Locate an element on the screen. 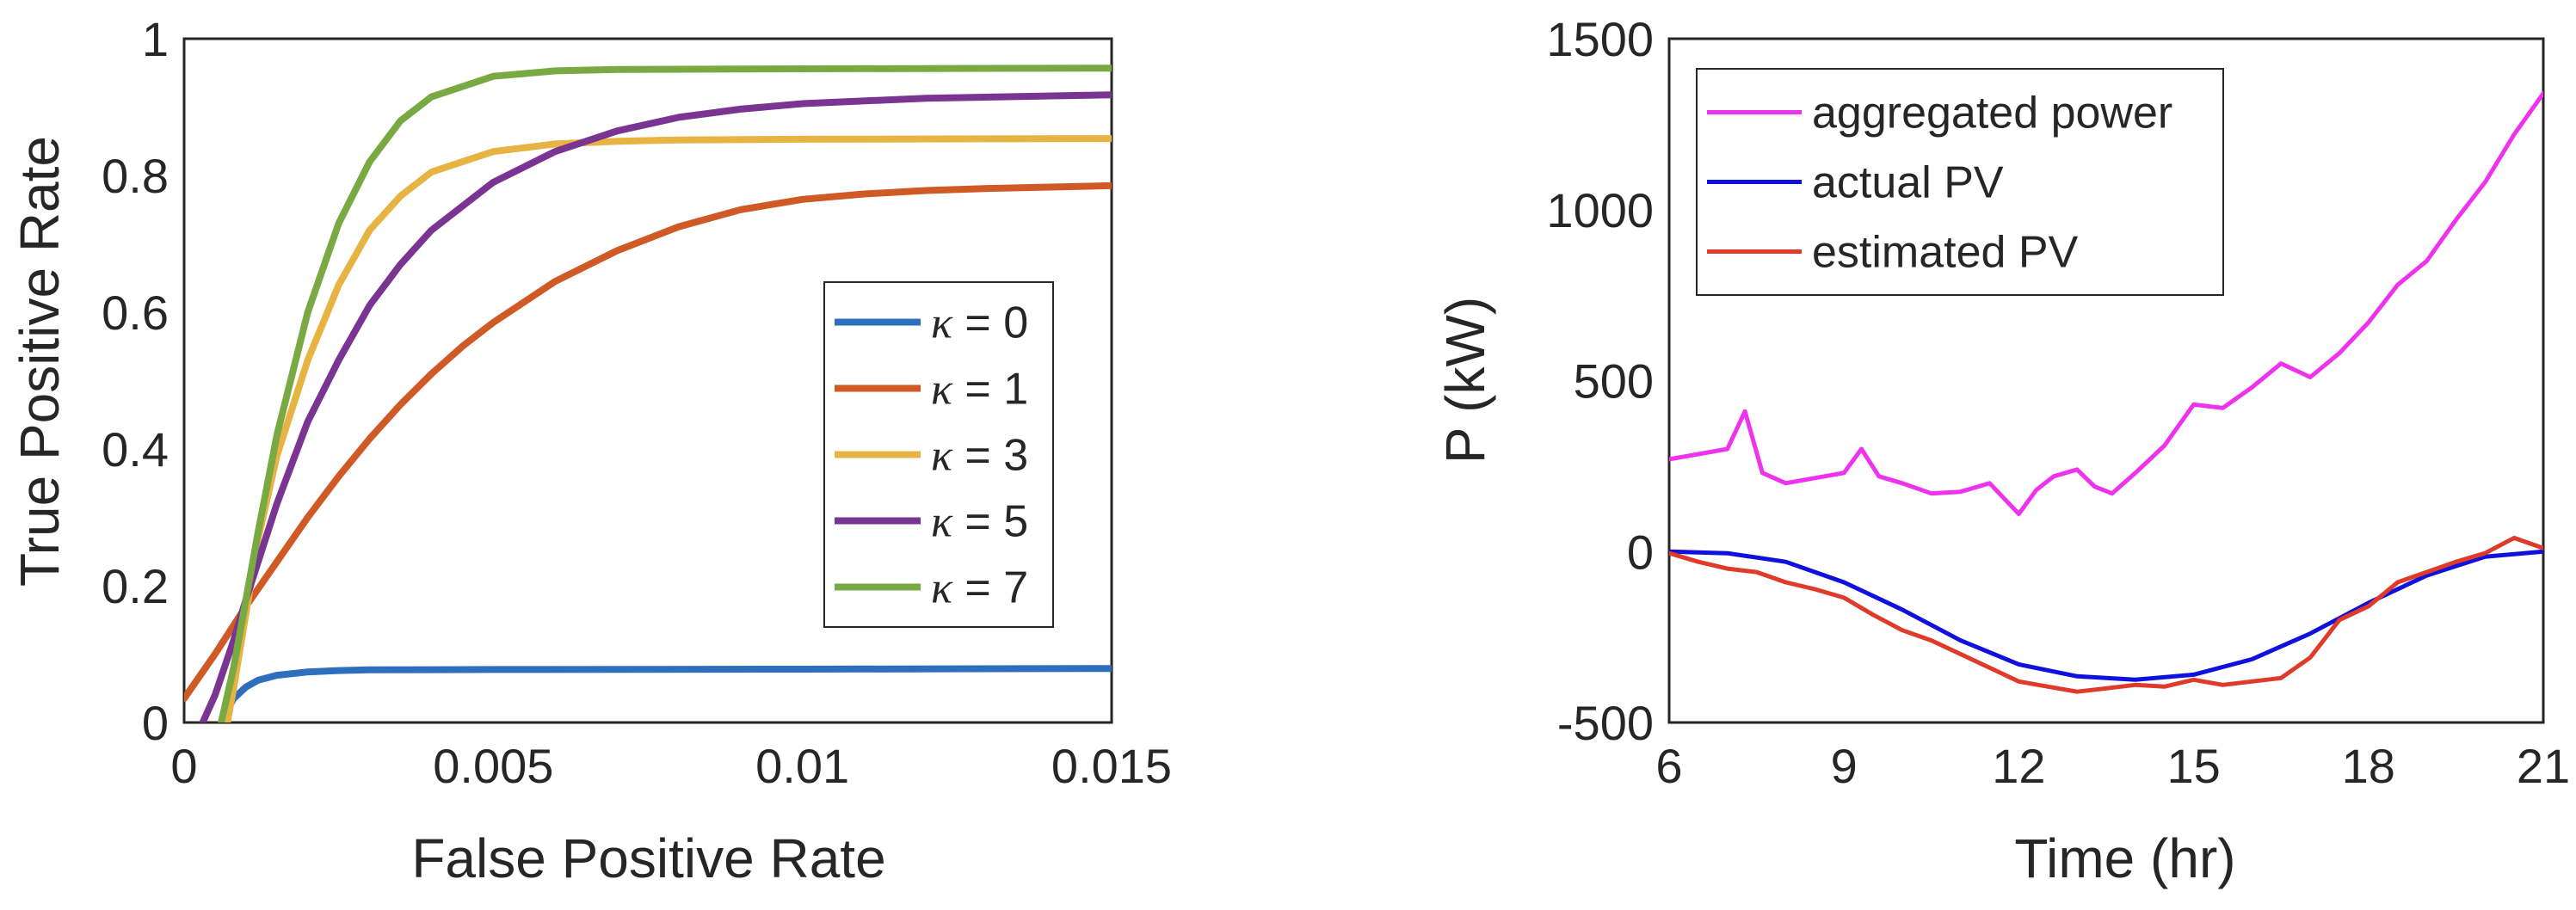 This screenshot has height=910, width=2576. power-x-axis-label: Time (hr) is located at coordinates (2124, 858).